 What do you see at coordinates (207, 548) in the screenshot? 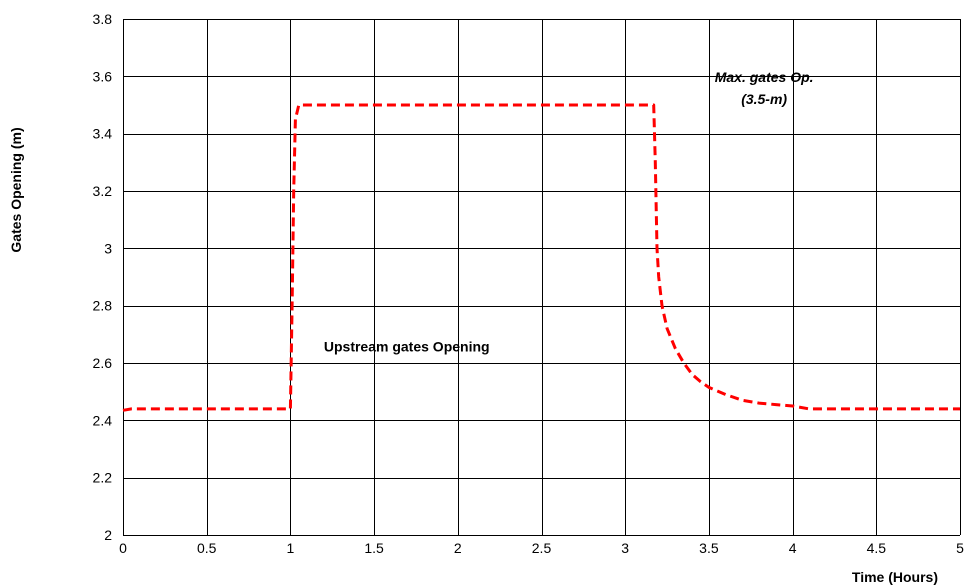
I see `x-tick-label: 0.5` at bounding box center [207, 548].